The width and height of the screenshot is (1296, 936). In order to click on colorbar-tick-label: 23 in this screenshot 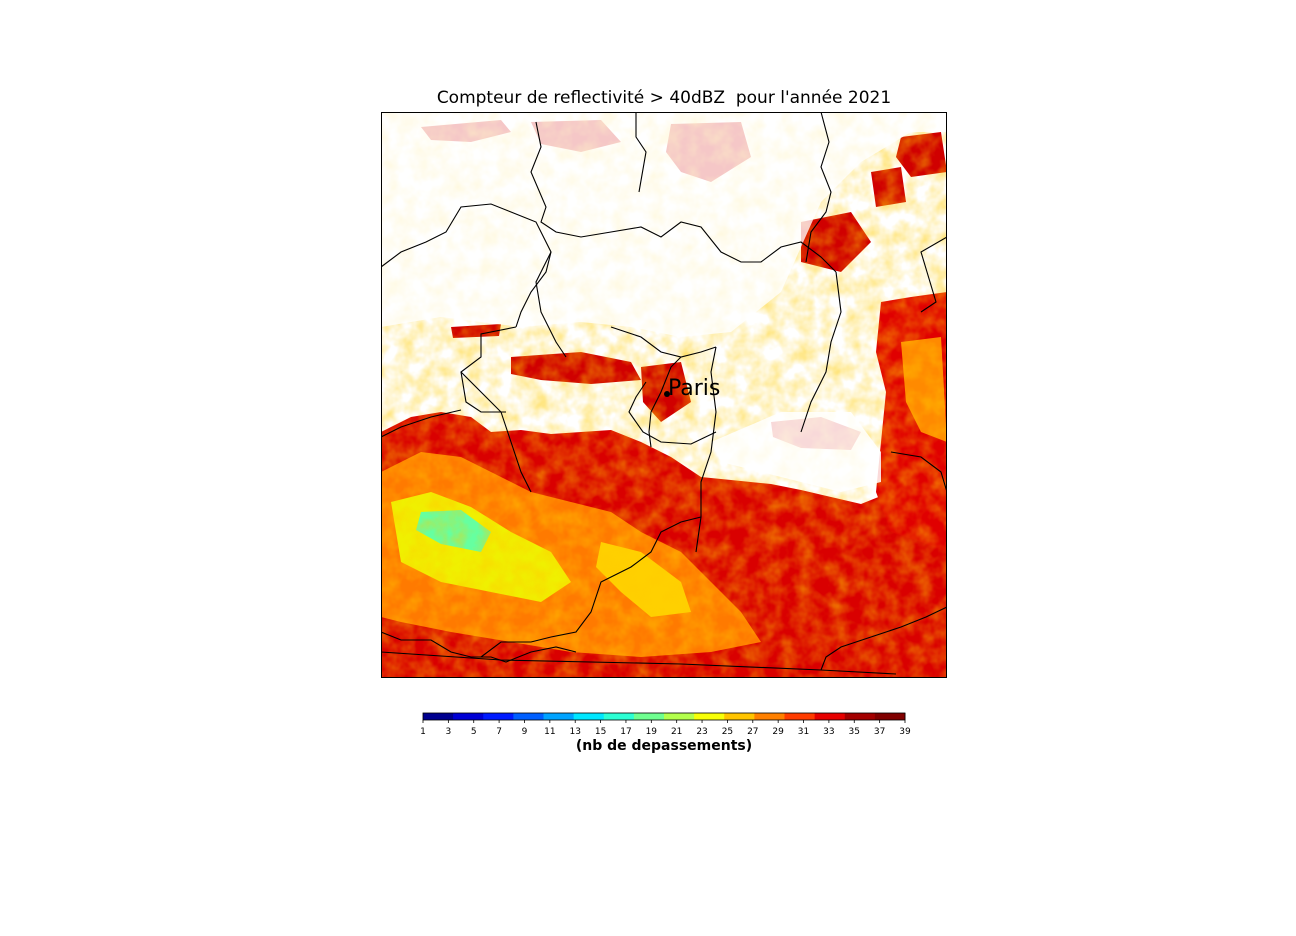, I will do `click(701, 732)`.